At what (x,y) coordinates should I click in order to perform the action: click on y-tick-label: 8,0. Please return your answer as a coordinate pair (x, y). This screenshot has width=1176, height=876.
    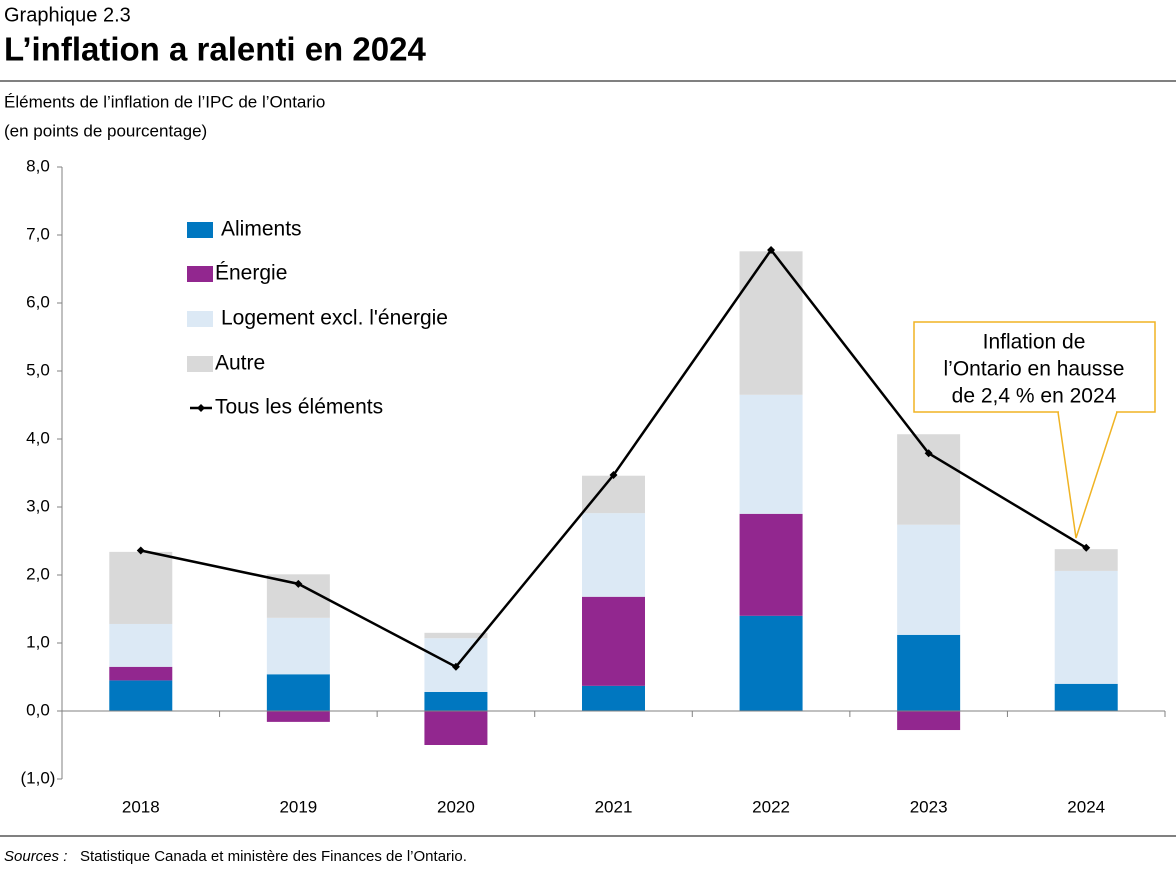
    Looking at the image, I should click on (38, 165).